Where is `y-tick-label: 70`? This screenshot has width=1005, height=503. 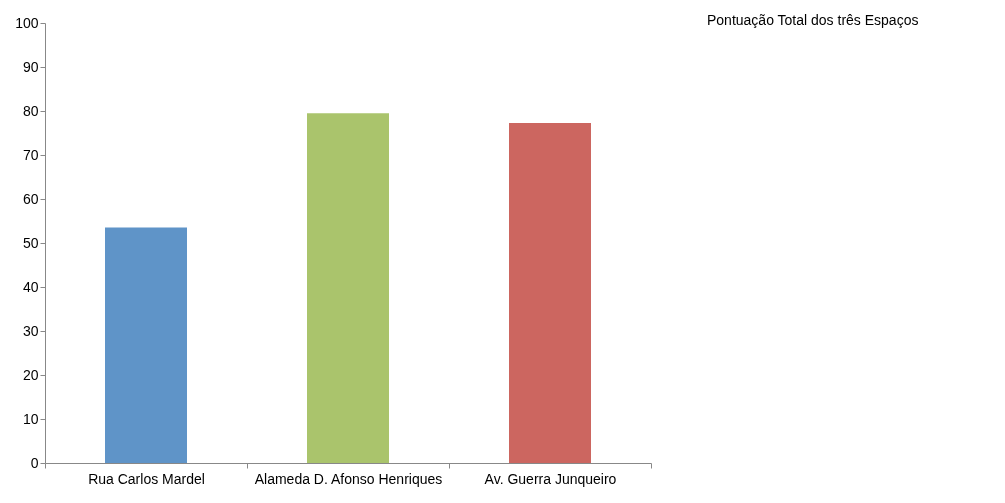
y-tick-label: 70 is located at coordinates (30, 154).